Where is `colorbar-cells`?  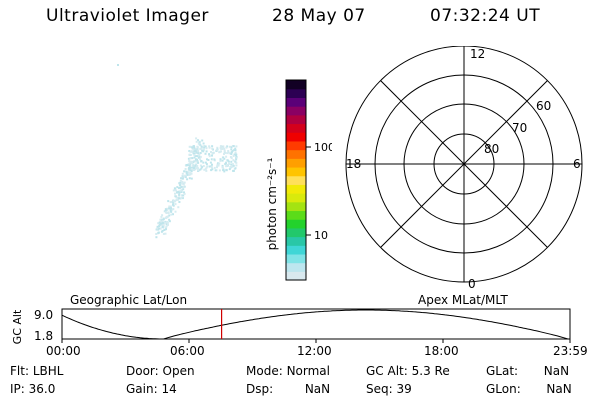 colorbar-cells is located at coordinates (296, 180).